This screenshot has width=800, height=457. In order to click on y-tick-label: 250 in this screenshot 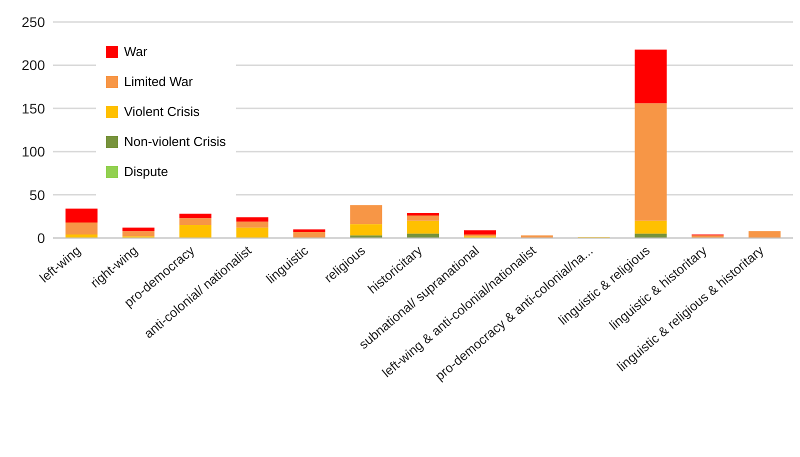, I will do `click(34, 22)`.